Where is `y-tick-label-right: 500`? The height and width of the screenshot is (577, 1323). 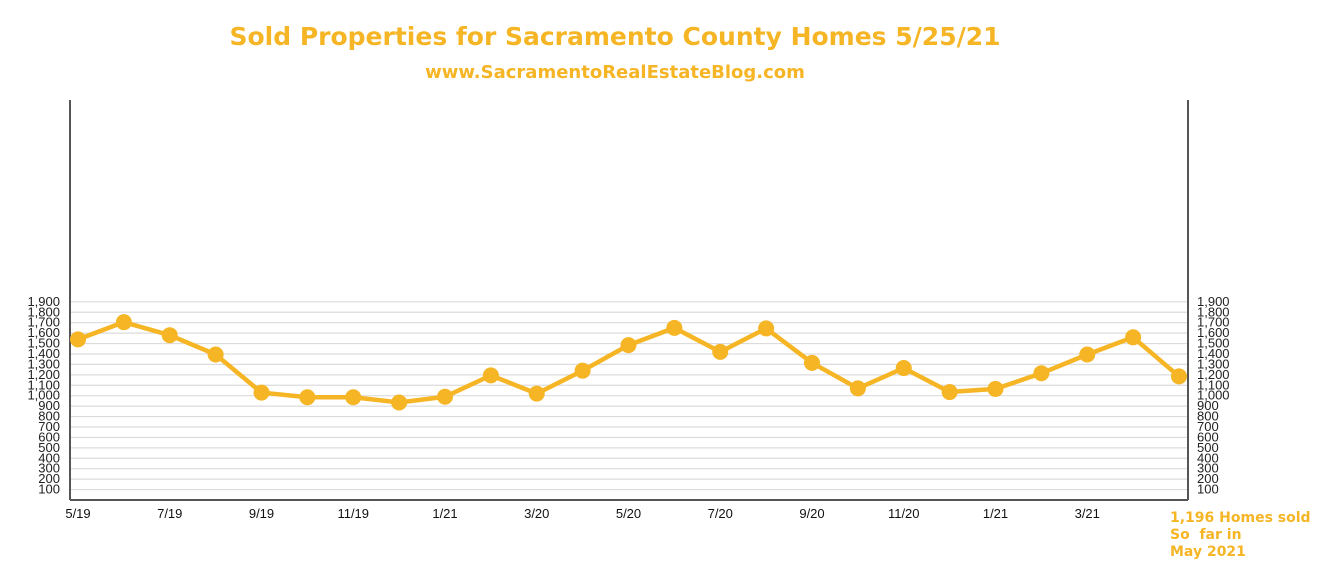 y-tick-label-right: 500 is located at coordinates (1208, 447).